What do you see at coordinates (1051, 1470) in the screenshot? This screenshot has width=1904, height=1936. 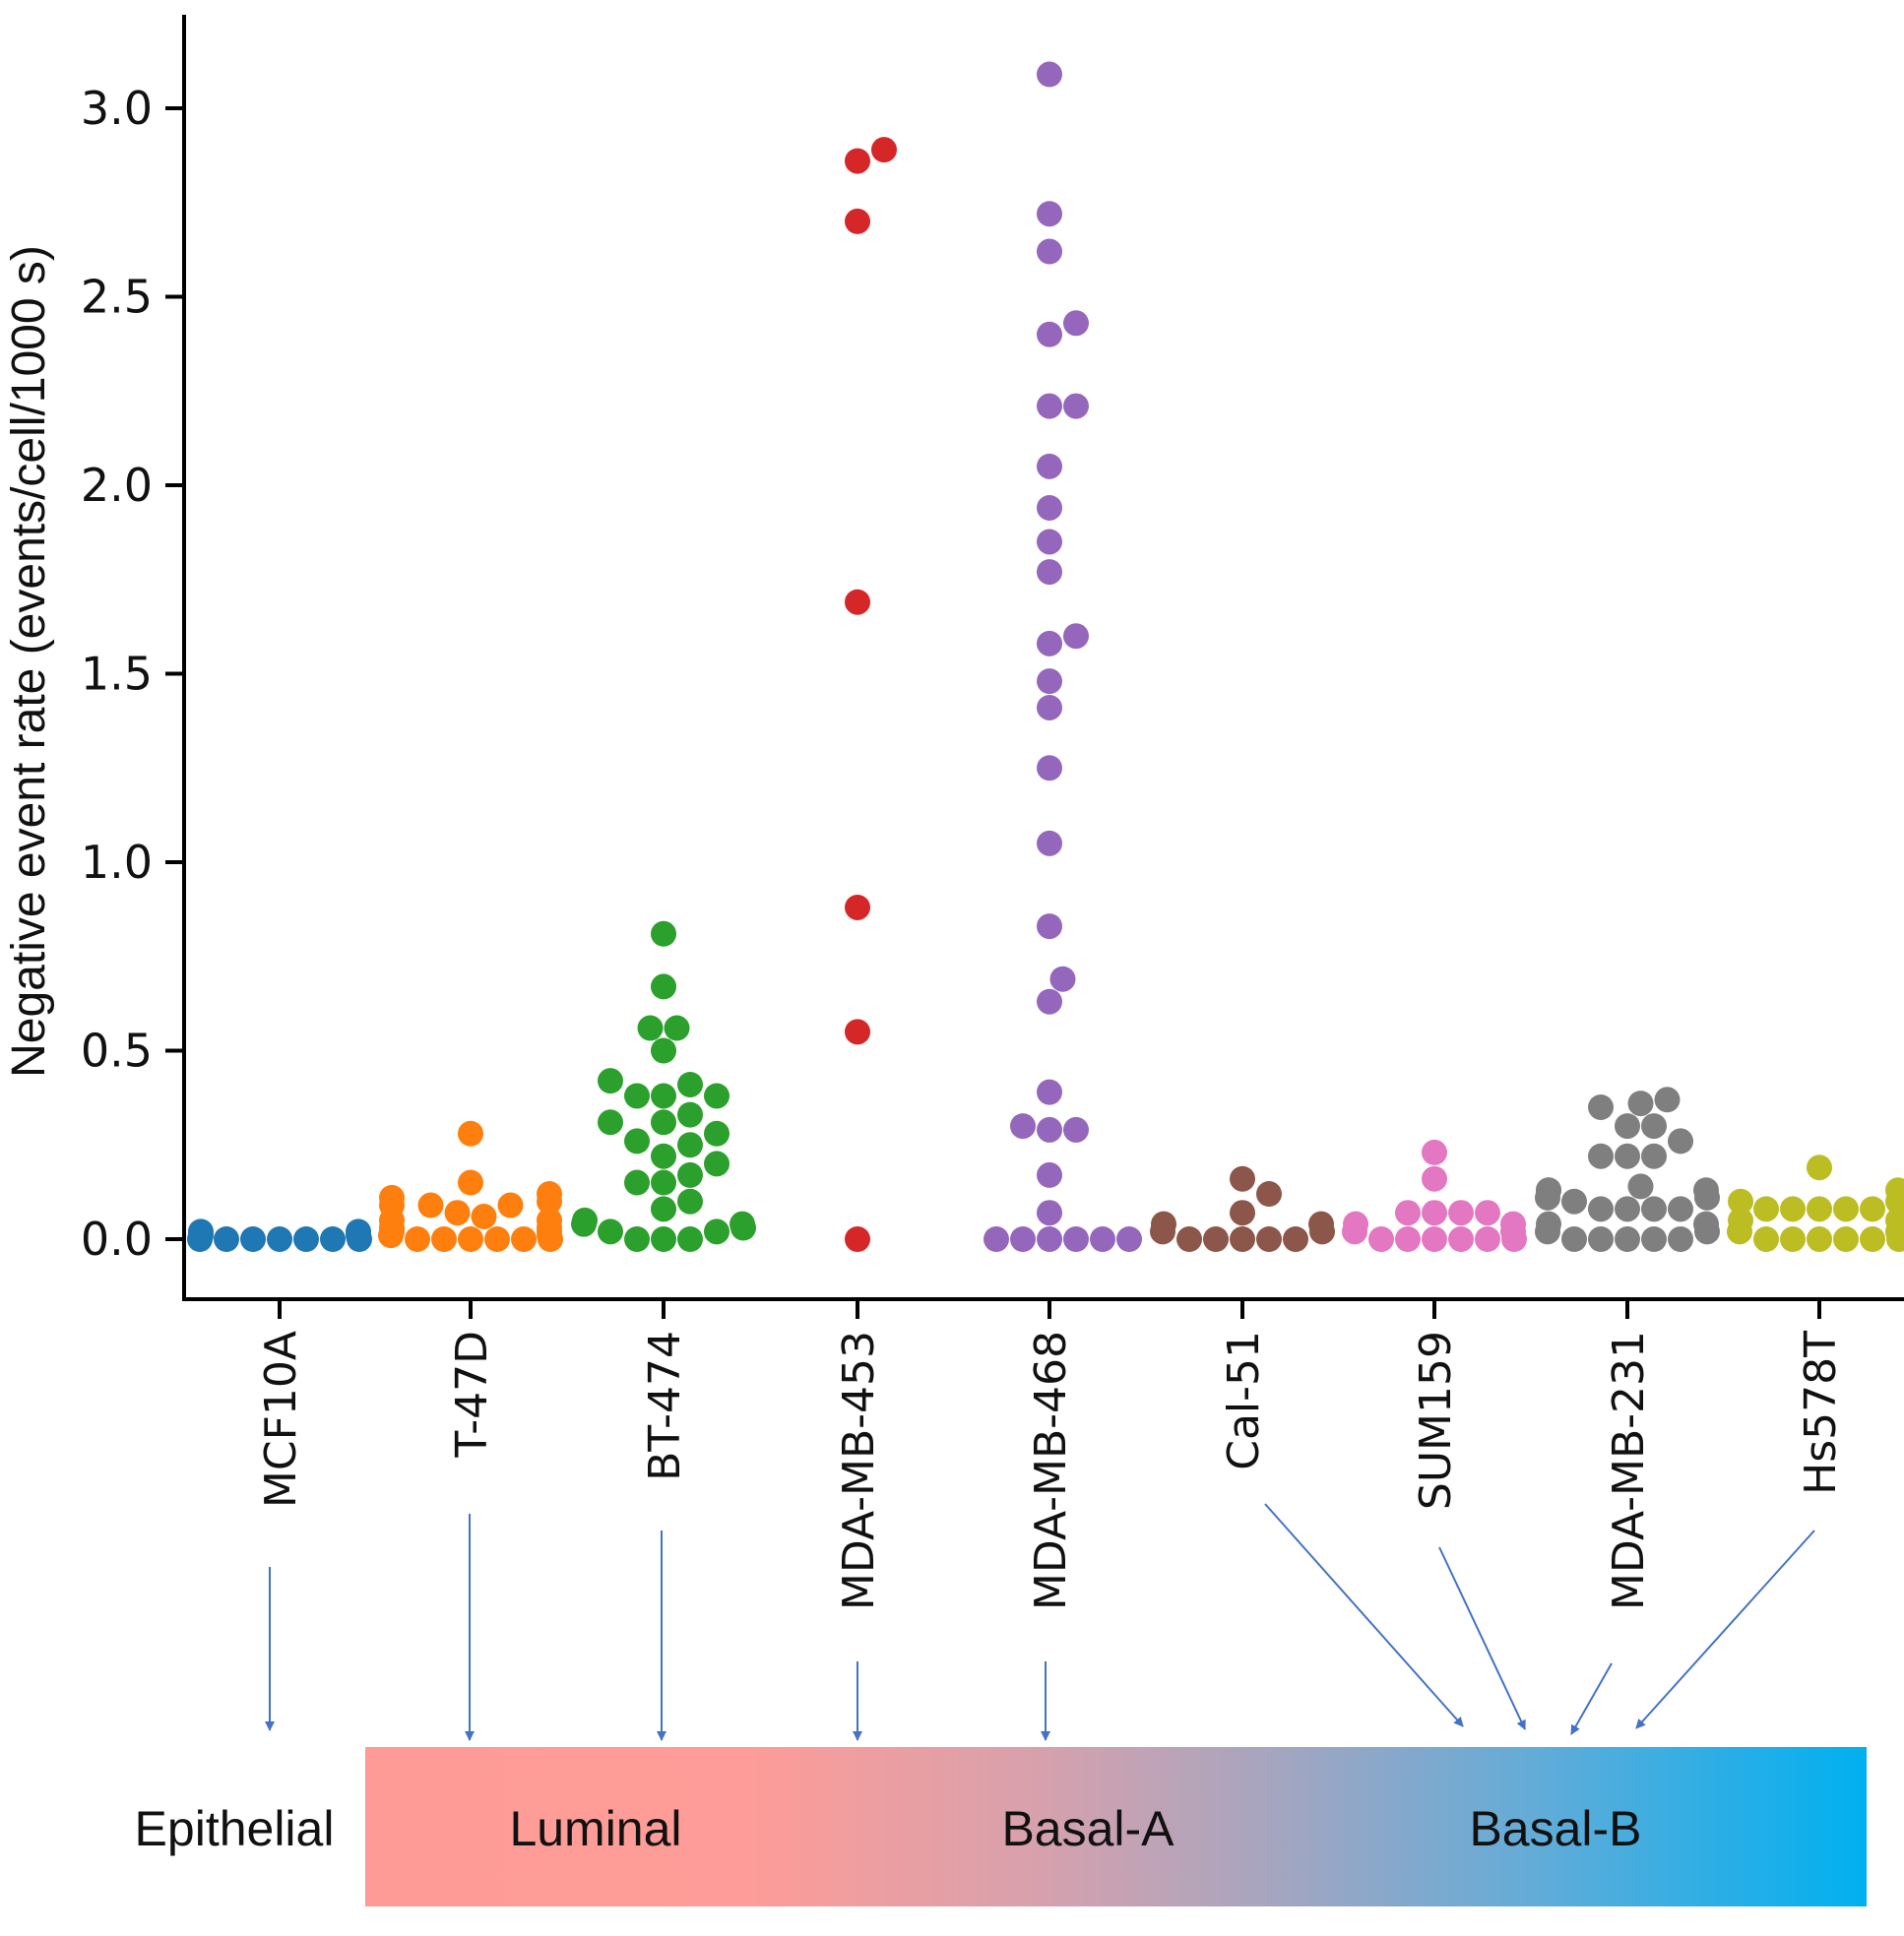 I see `x-tick-label-mda-mb-468: MDA-MB-468` at bounding box center [1051, 1470].